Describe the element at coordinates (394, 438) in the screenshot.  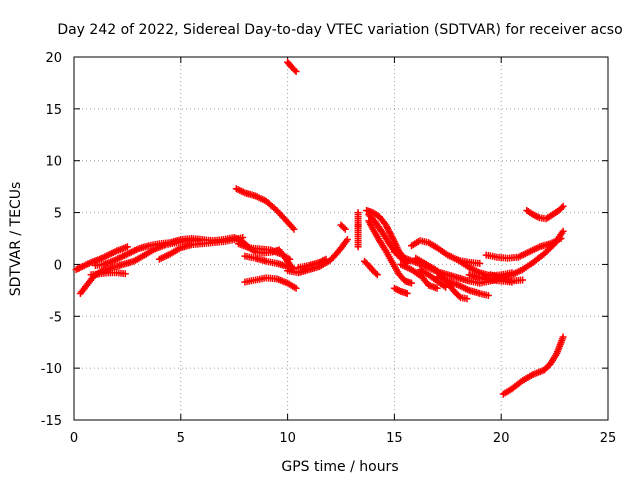
I see `x-tick-label: 15` at that location.